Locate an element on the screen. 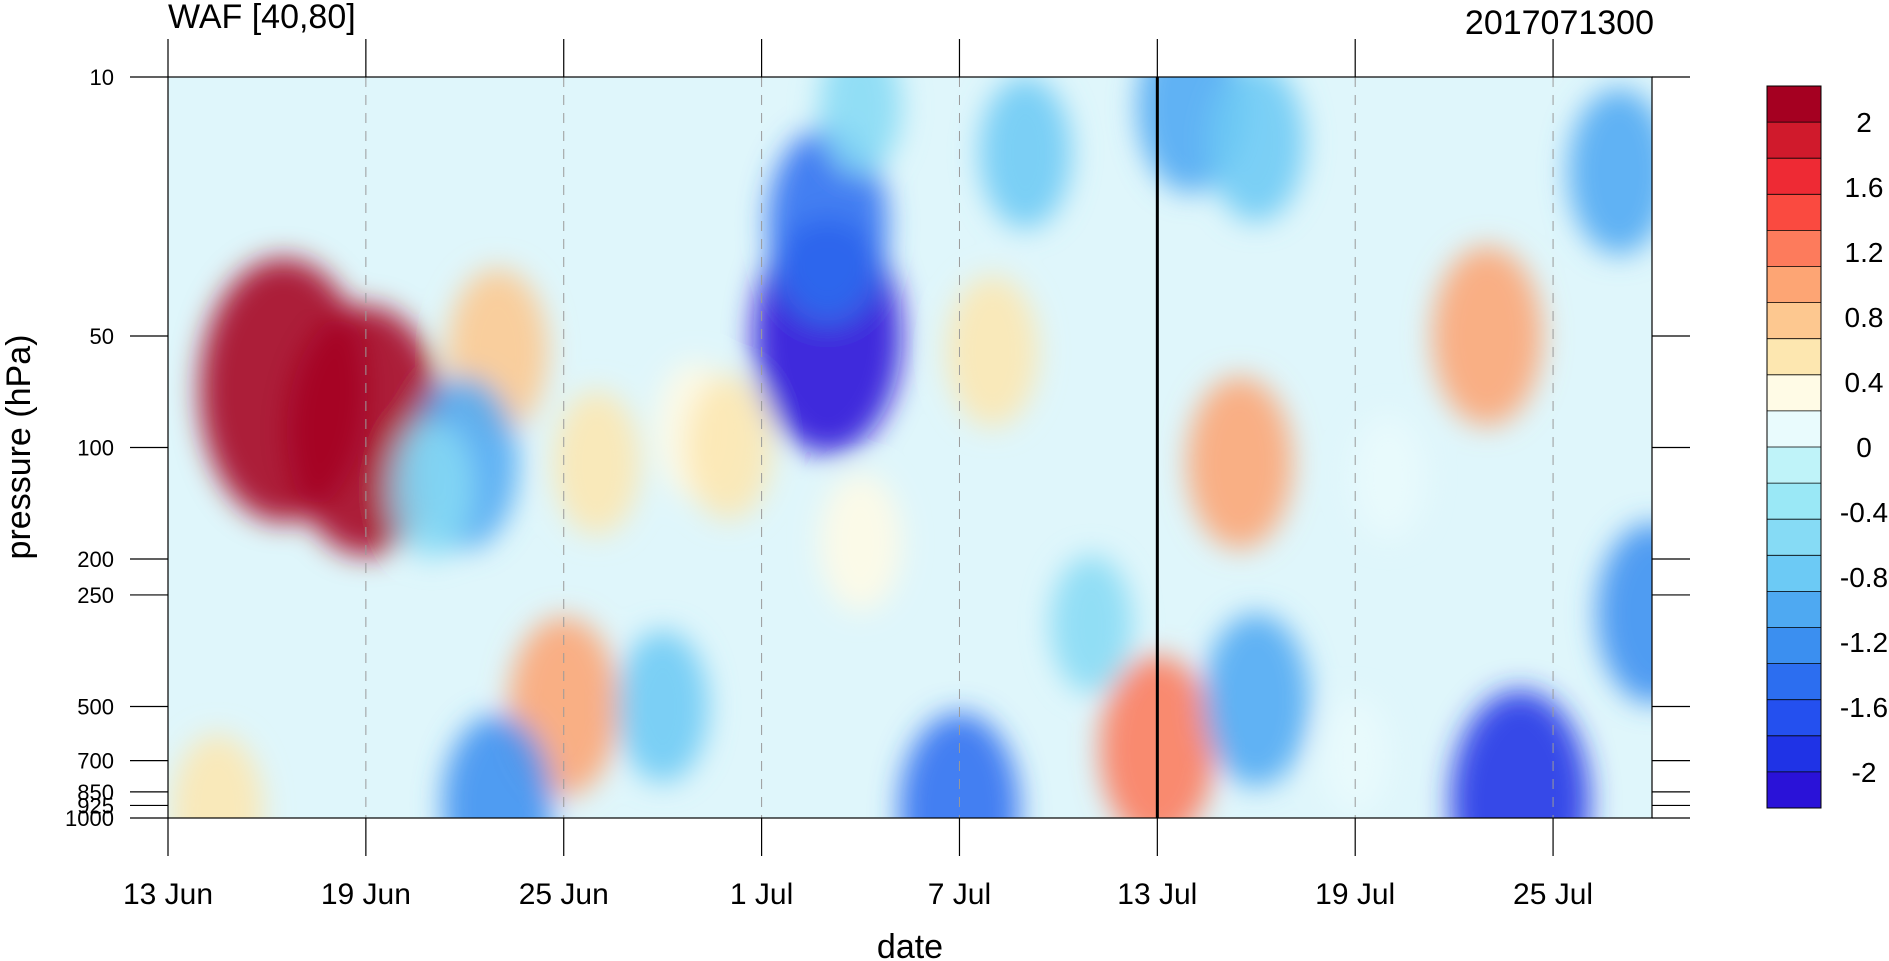  colorbar-tick-label: -0.8 is located at coordinates (1864, 577).